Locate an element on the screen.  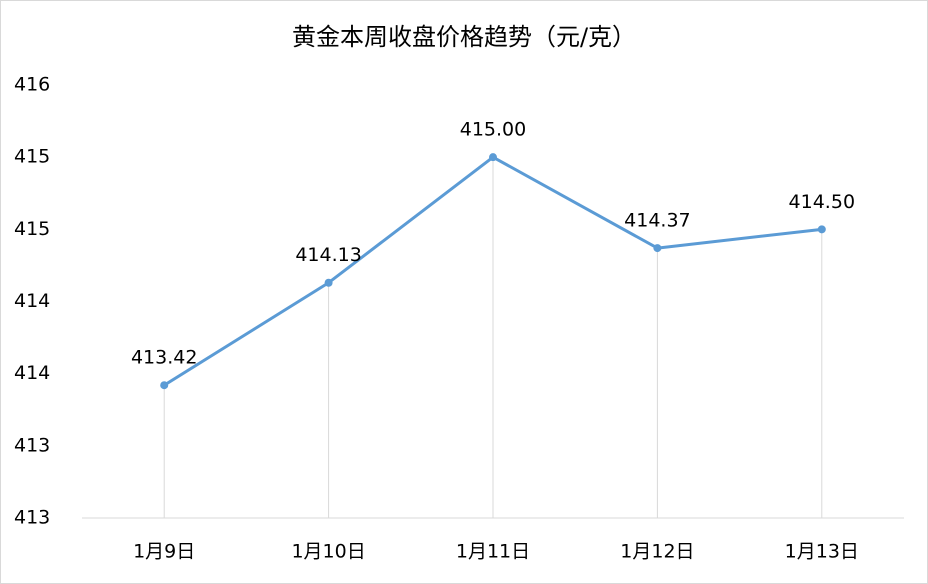
data-label: 415.00 is located at coordinates (493, 130).